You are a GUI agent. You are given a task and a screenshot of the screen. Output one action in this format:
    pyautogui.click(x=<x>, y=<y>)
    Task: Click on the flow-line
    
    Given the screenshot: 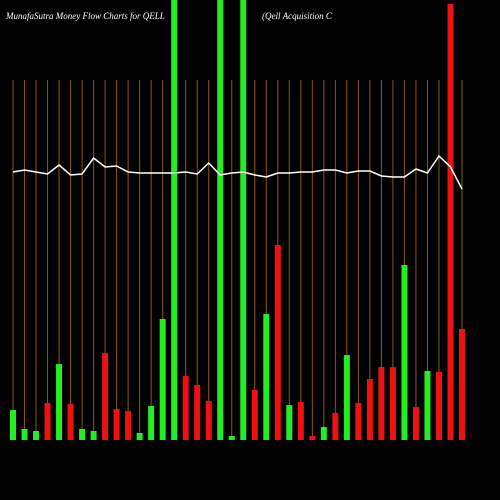 What is the action you would take?
    pyautogui.click(x=237, y=172)
    